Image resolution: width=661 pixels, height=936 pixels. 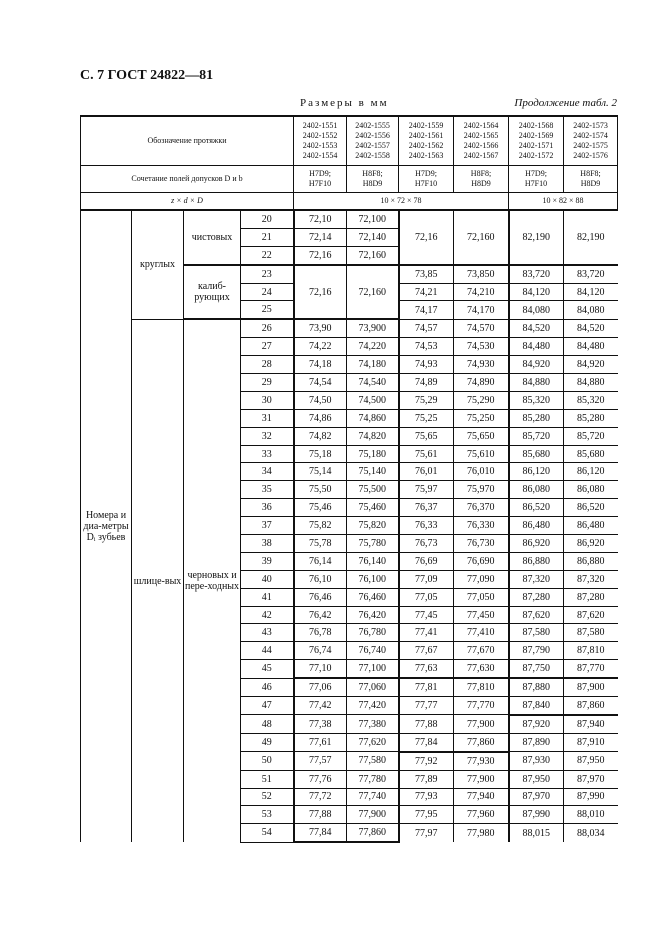 I want to click on value-cell: 76,690, so click(x=481, y=561).